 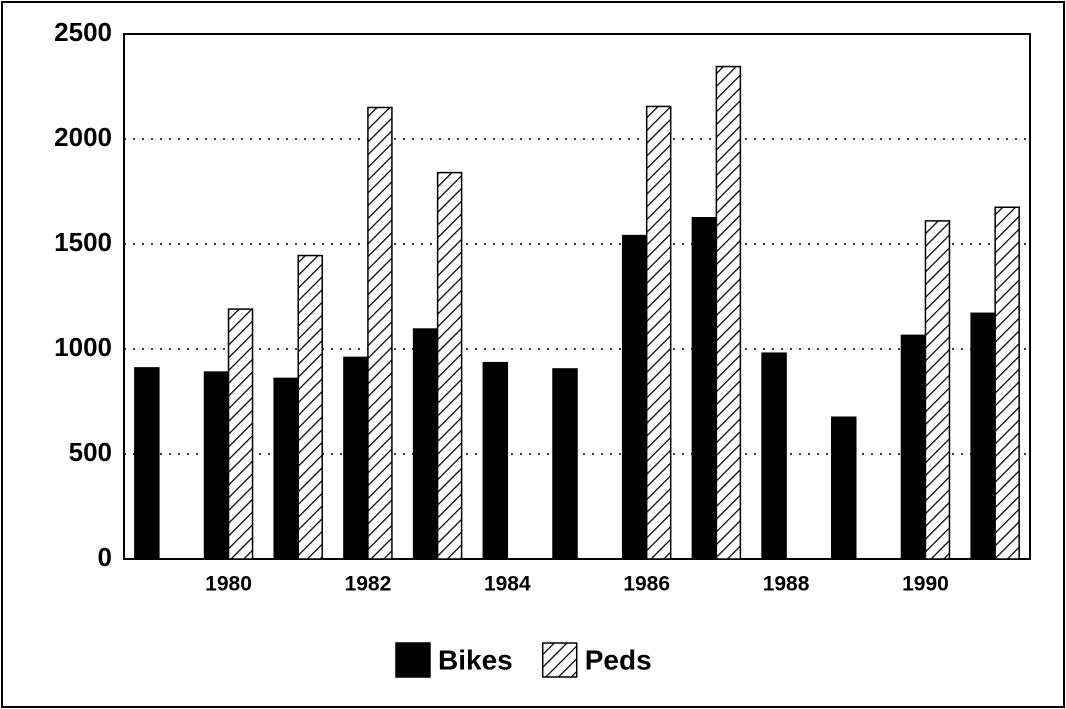 I want to click on x-tick-label: 1980, so click(x=228, y=584).